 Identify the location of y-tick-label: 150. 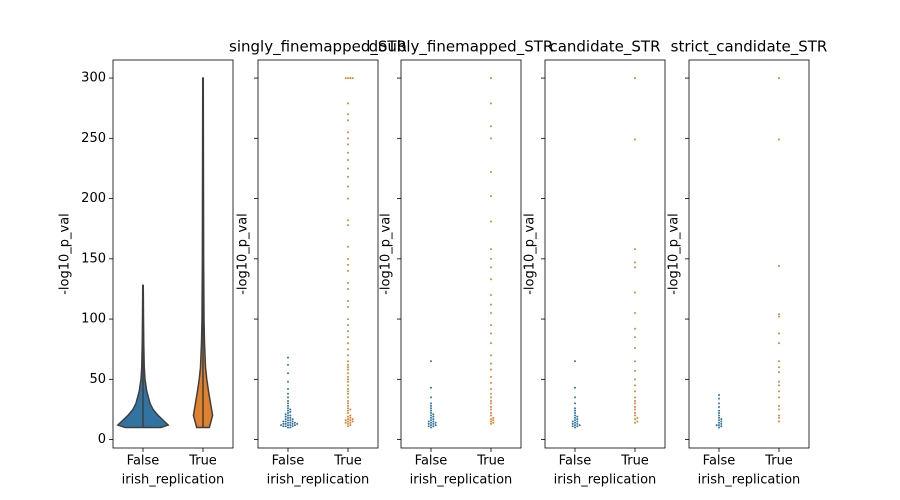
(93, 258).